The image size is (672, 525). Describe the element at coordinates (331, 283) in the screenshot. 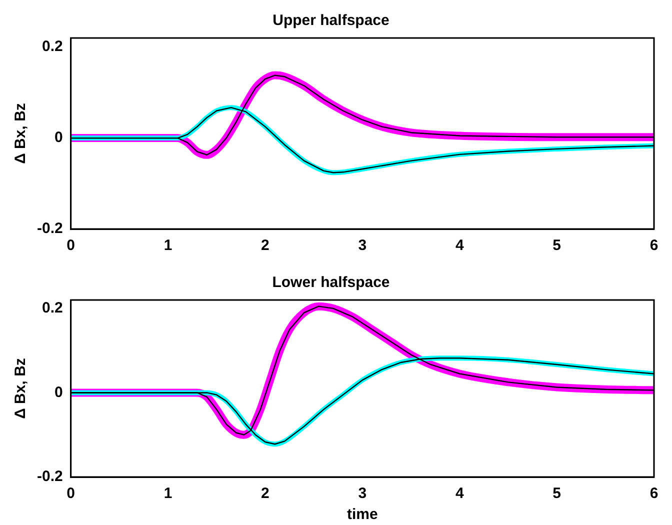

I see `chart-title: Lower halfspace` at that location.